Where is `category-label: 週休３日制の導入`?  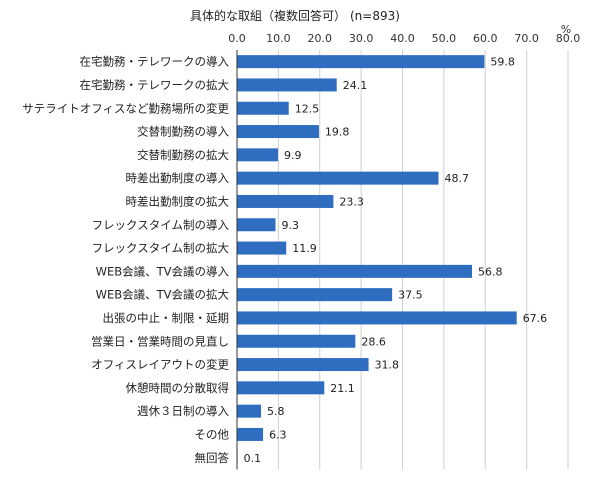 category-label: 週休３日制の導入 is located at coordinates (183, 411).